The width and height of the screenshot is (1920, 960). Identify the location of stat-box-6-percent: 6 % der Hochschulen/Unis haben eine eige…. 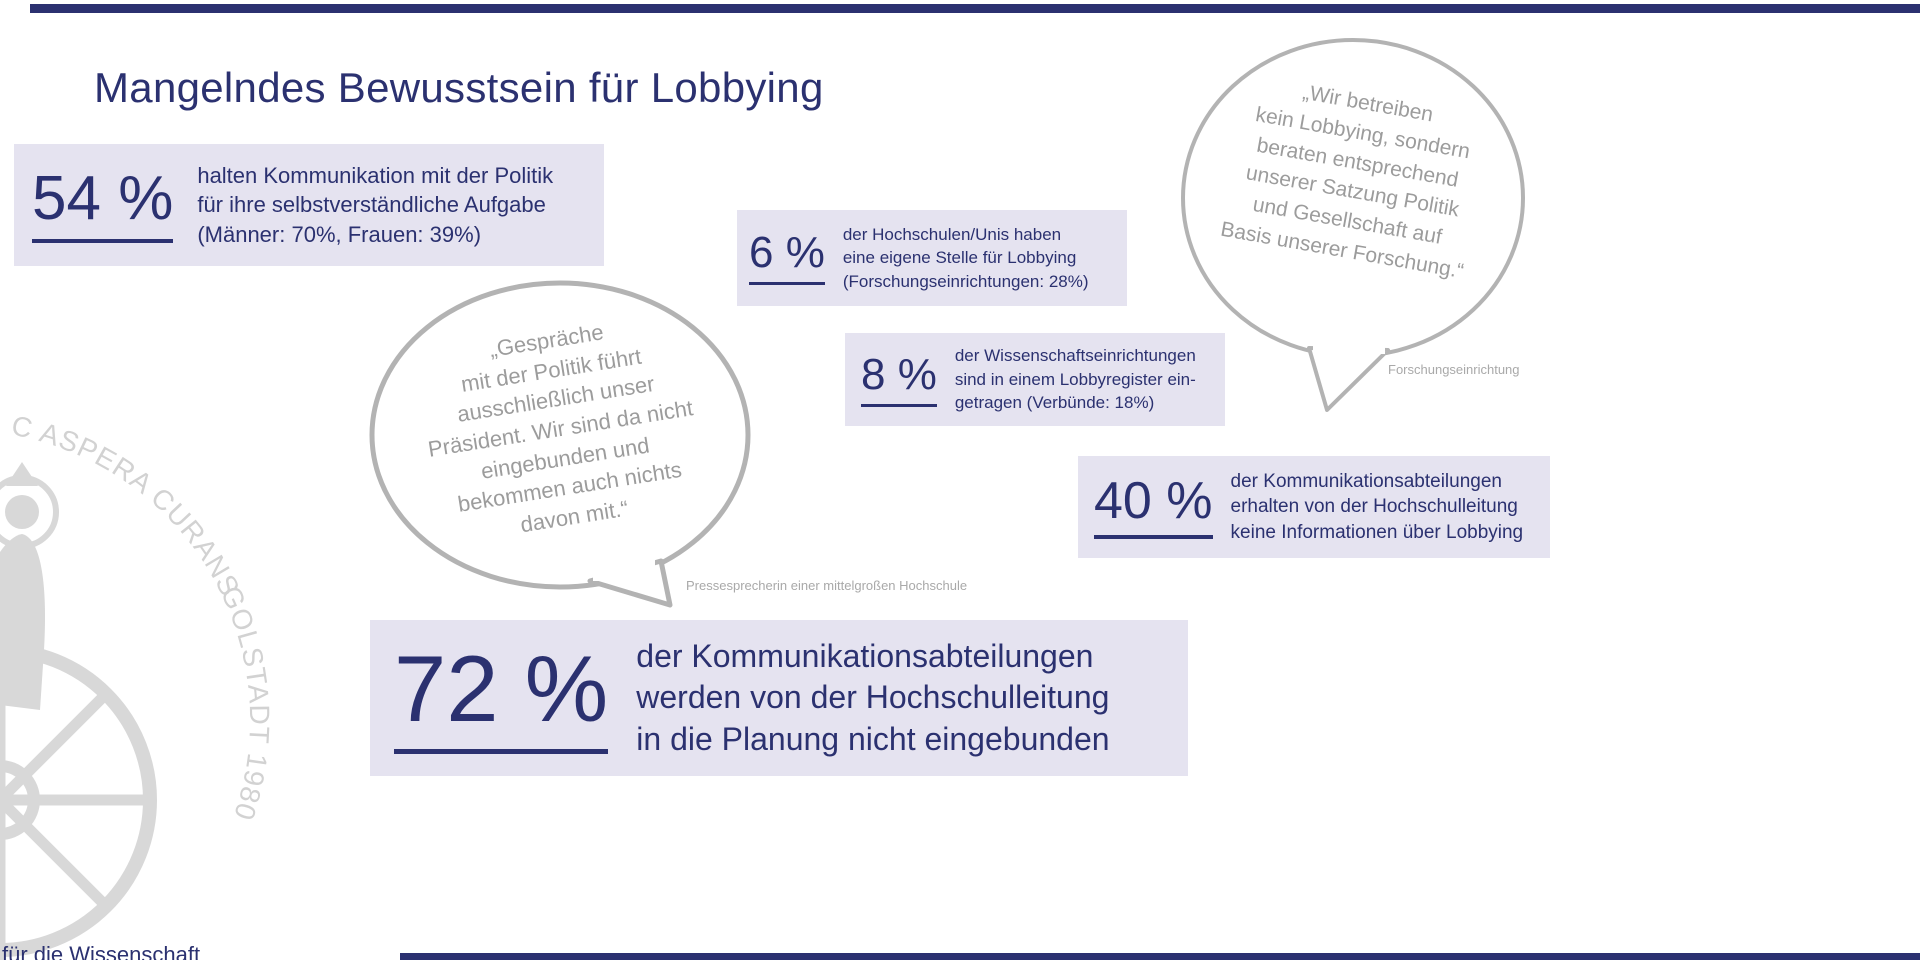
(932, 258).